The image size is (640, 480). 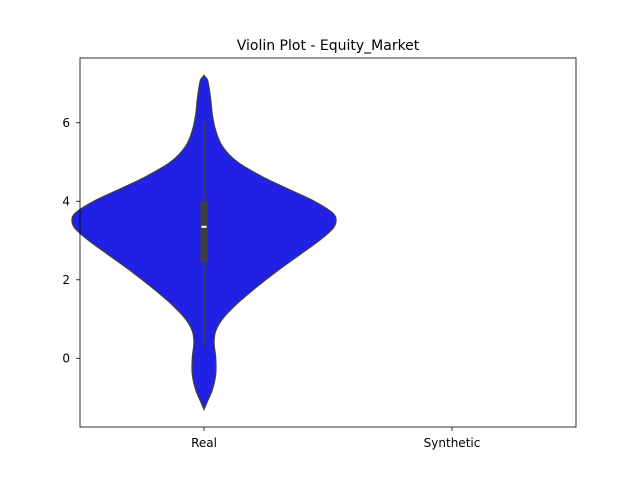 I want to click on x-tick-label: Synthetic, so click(x=452, y=443).